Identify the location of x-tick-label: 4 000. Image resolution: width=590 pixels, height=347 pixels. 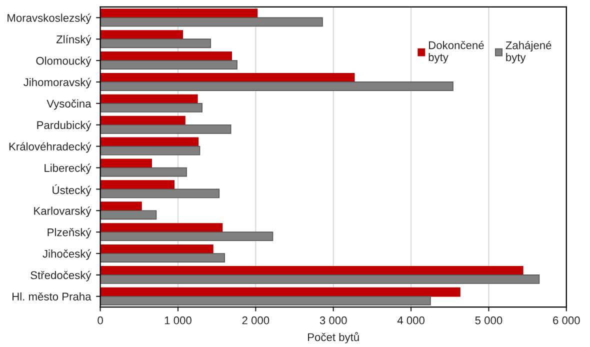
(411, 320).